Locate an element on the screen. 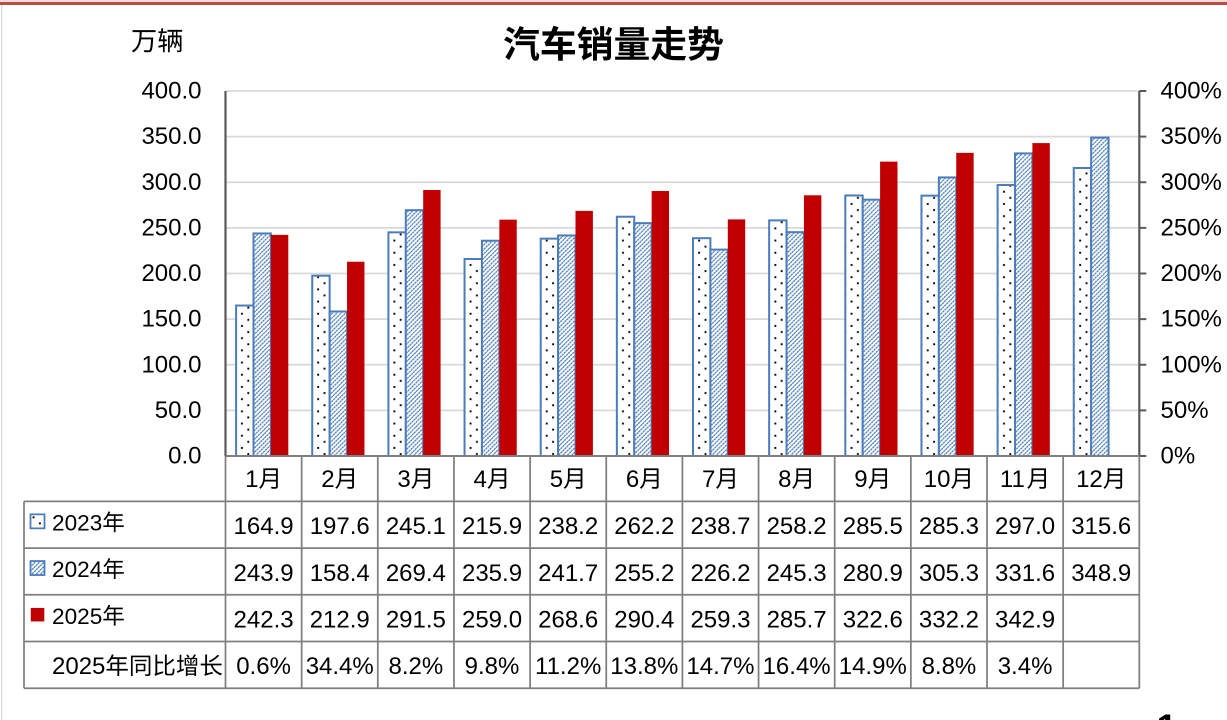  svg-text: 11.2% is located at coordinates (568, 666).